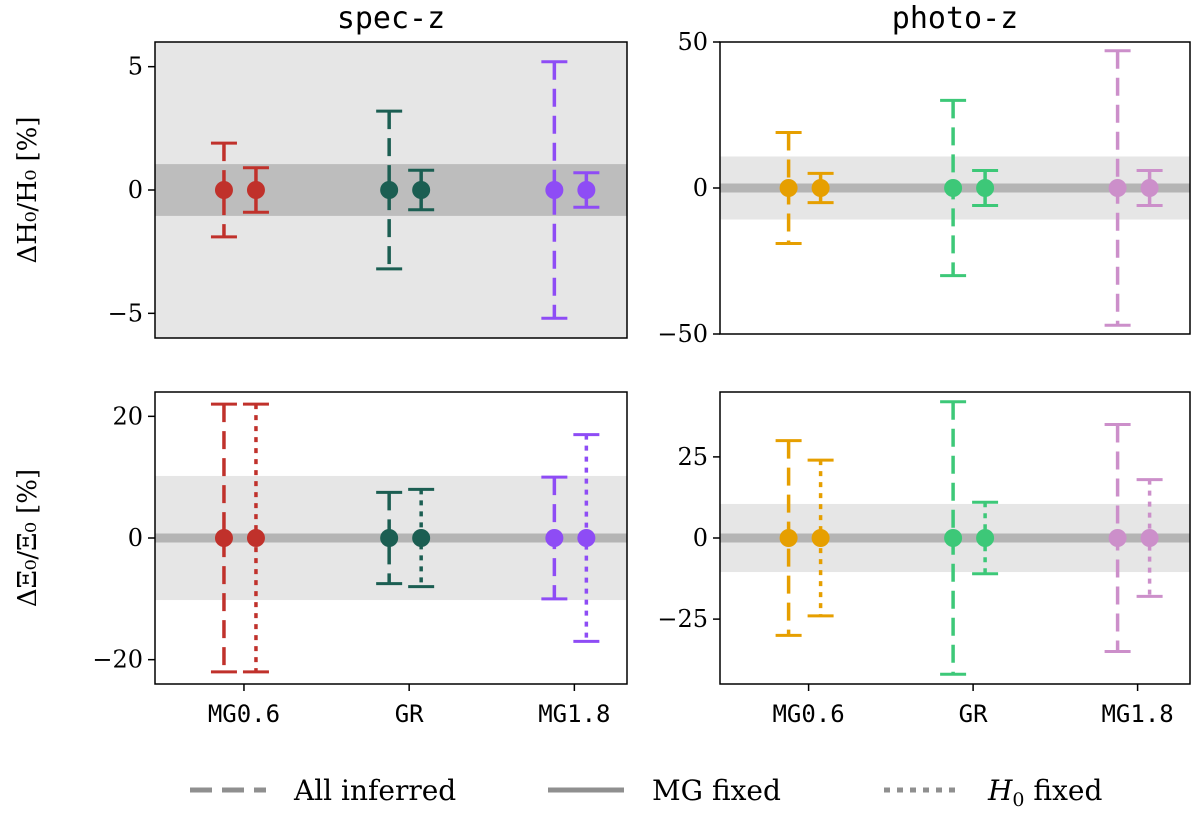  I want to click on y-tick-label: −25, so click(682, 619).